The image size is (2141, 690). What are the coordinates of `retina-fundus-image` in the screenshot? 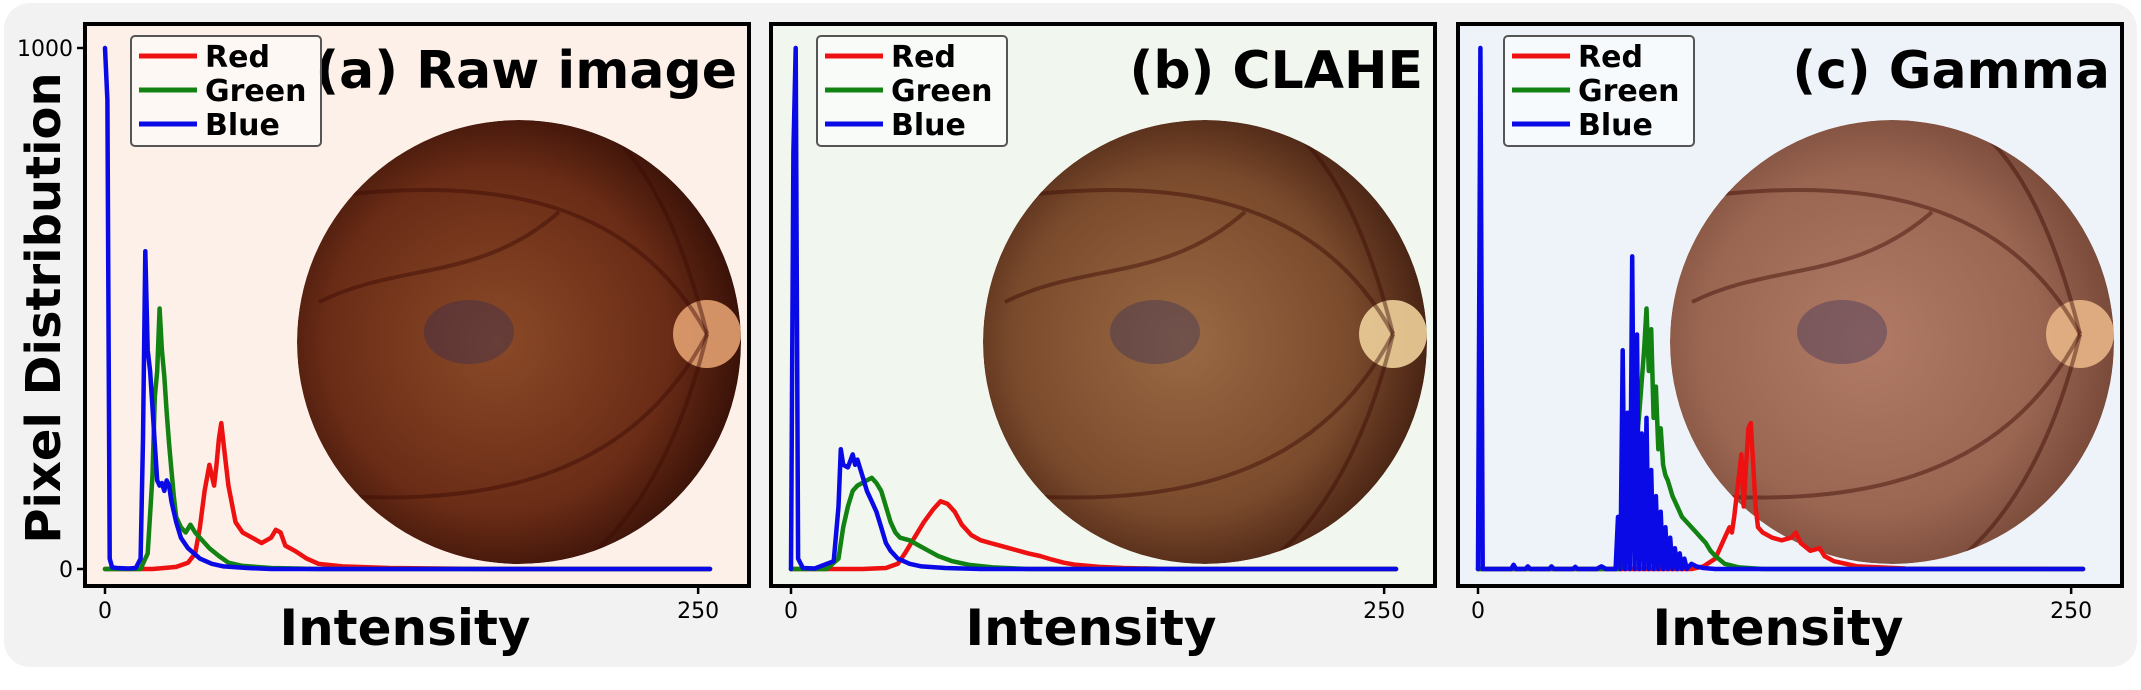 It's located at (1892, 342).